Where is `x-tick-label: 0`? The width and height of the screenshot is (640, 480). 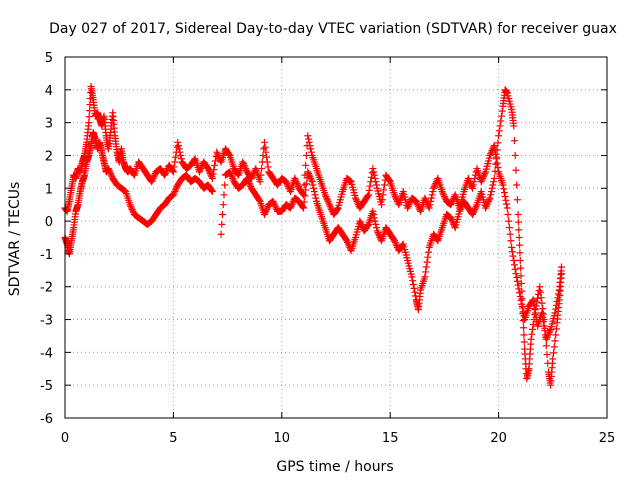 x-tick-label: 0 is located at coordinates (65, 438).